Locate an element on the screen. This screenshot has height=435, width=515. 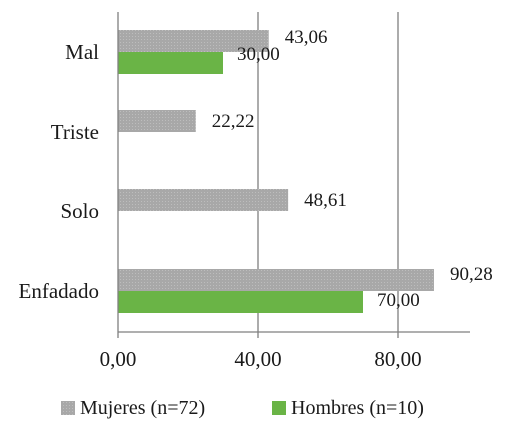
data-label: 43,06 is located at coordinates (306, 37).